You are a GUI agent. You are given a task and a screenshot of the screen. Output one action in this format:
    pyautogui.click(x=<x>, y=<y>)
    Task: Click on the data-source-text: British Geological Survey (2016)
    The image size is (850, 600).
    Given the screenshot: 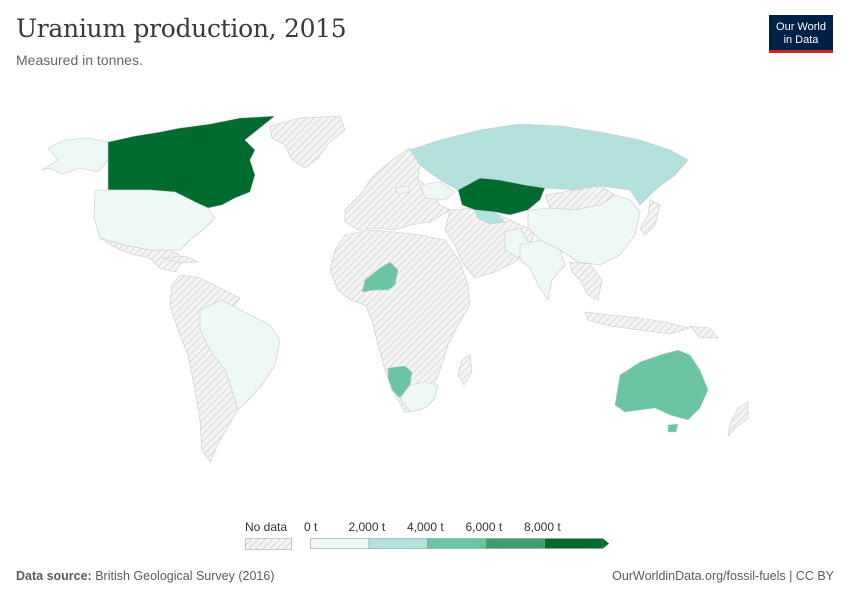 What is the action you would take?
    pyautogui.click(x=185, y=576)
    